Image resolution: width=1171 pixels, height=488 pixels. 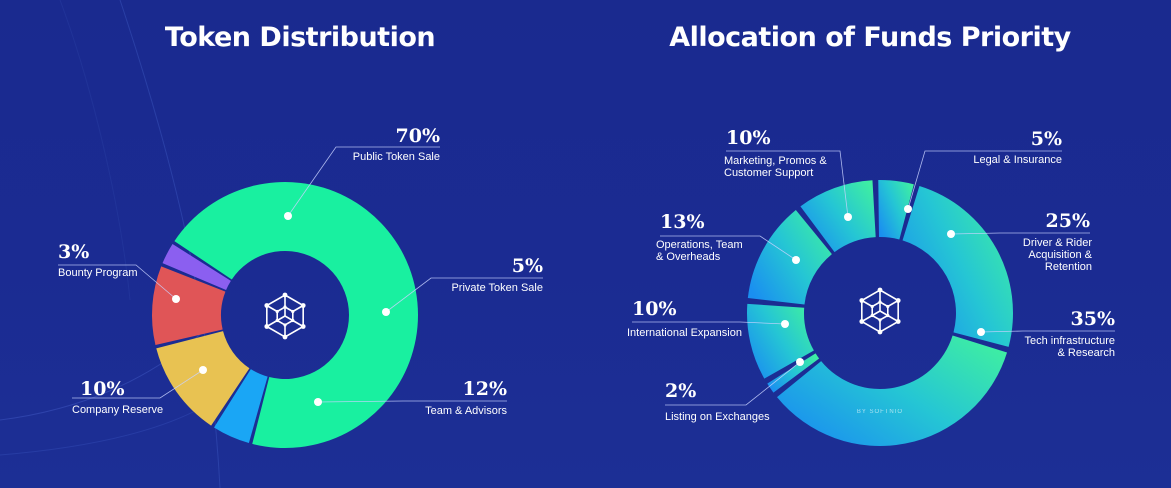 What do you see at coordinates (684, 333) in the screenshot?
I see `right-category-label-international-expansion: International Expansion` at bounding box center [684, 333].